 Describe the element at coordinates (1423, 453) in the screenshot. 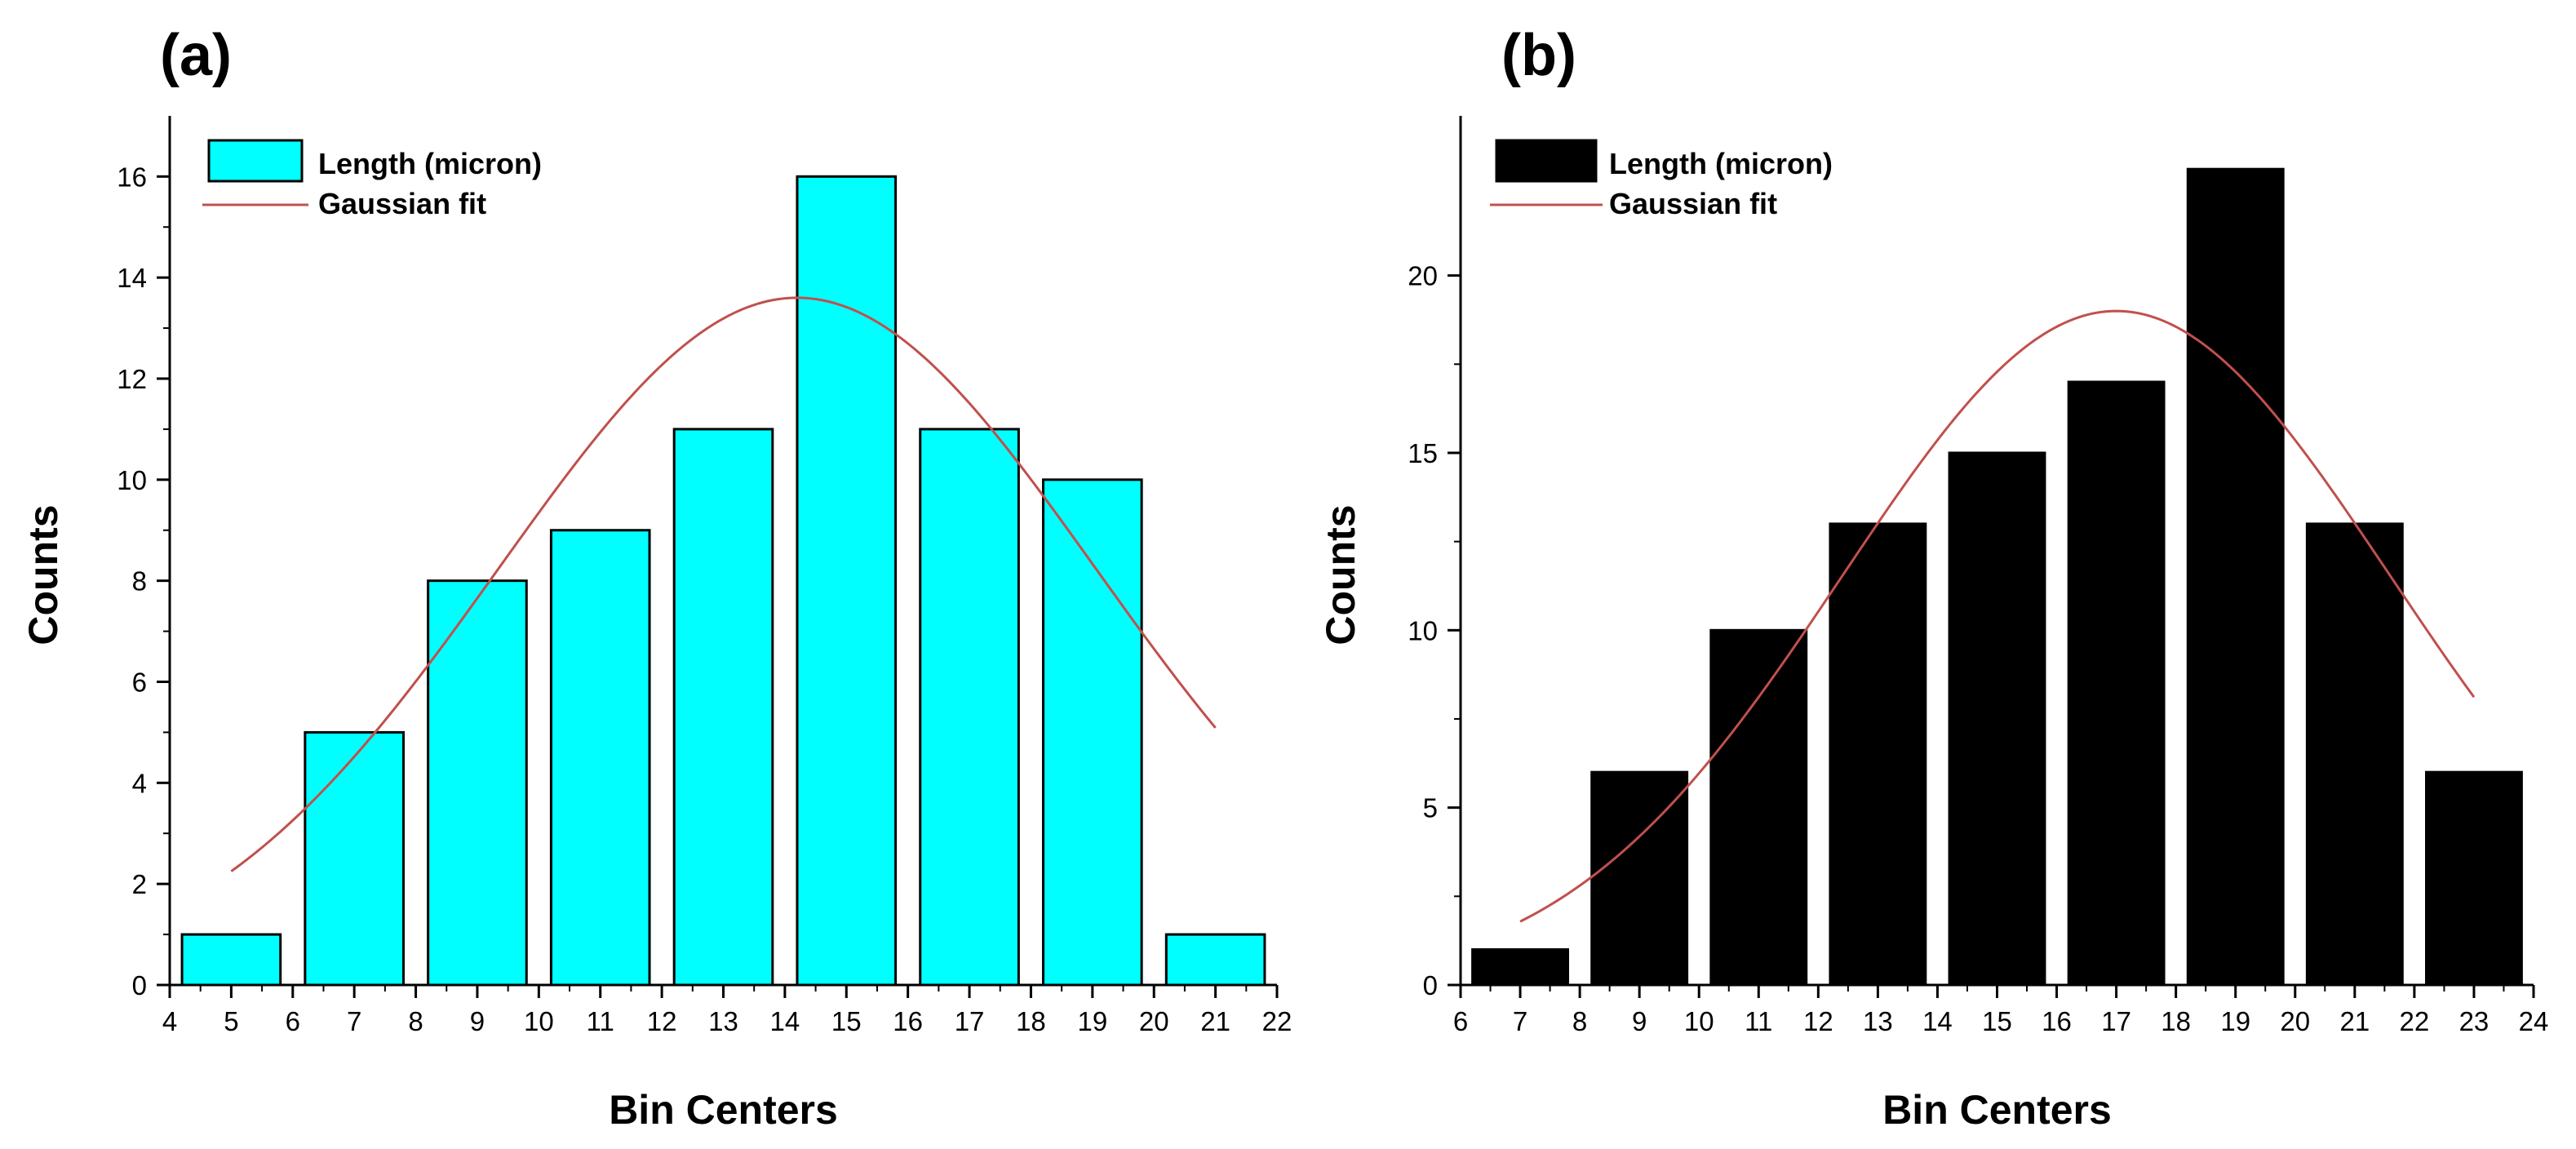

I see `y-tick-label: 15` at that location.